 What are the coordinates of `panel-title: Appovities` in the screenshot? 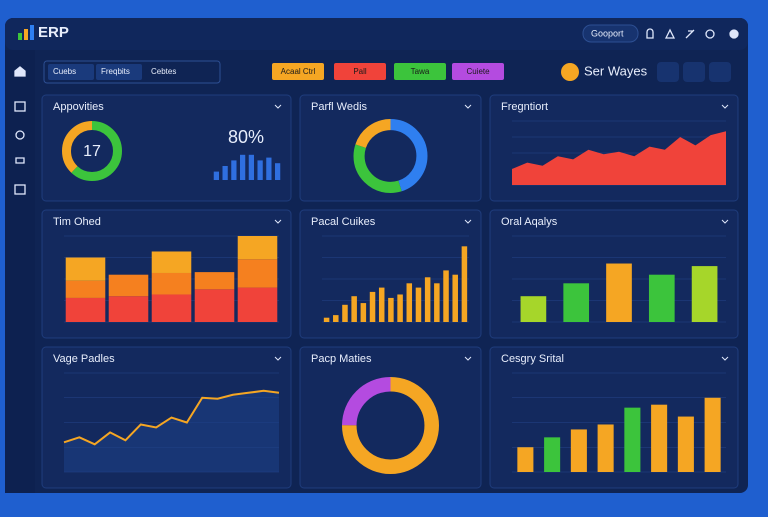 It's located at (78, 107).